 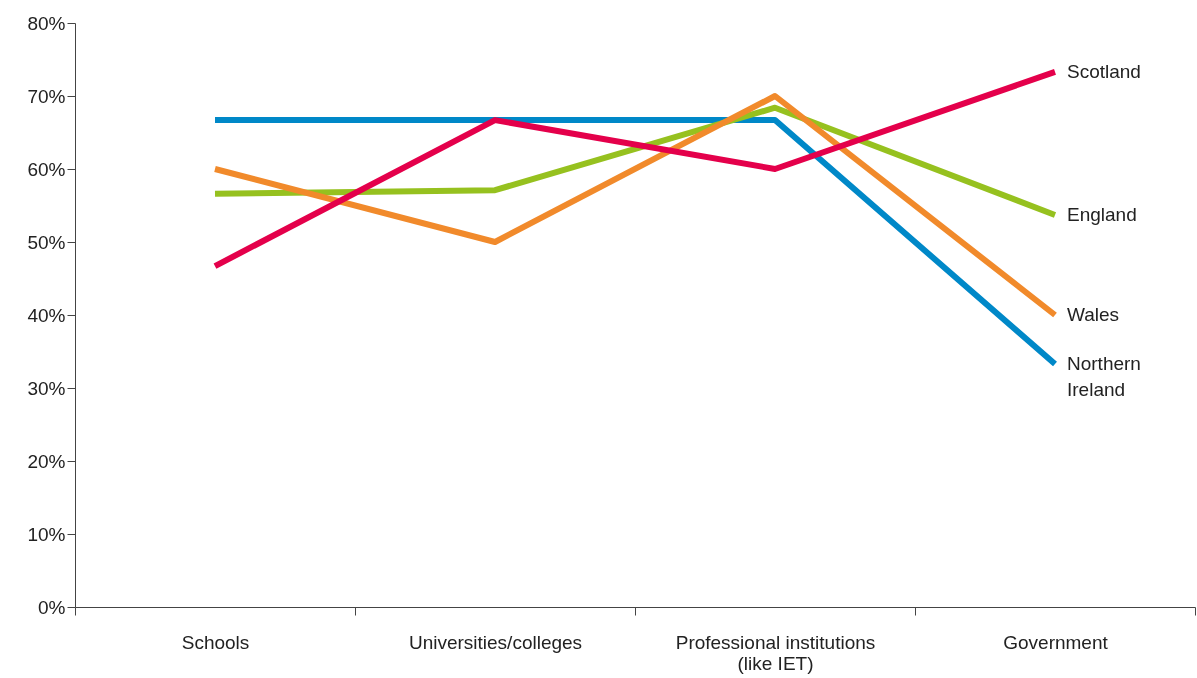 What do you see at coordinates (46, 169) in the screenshot?
I see `y-tick-label: 60%` at bounding box center [46, 169].